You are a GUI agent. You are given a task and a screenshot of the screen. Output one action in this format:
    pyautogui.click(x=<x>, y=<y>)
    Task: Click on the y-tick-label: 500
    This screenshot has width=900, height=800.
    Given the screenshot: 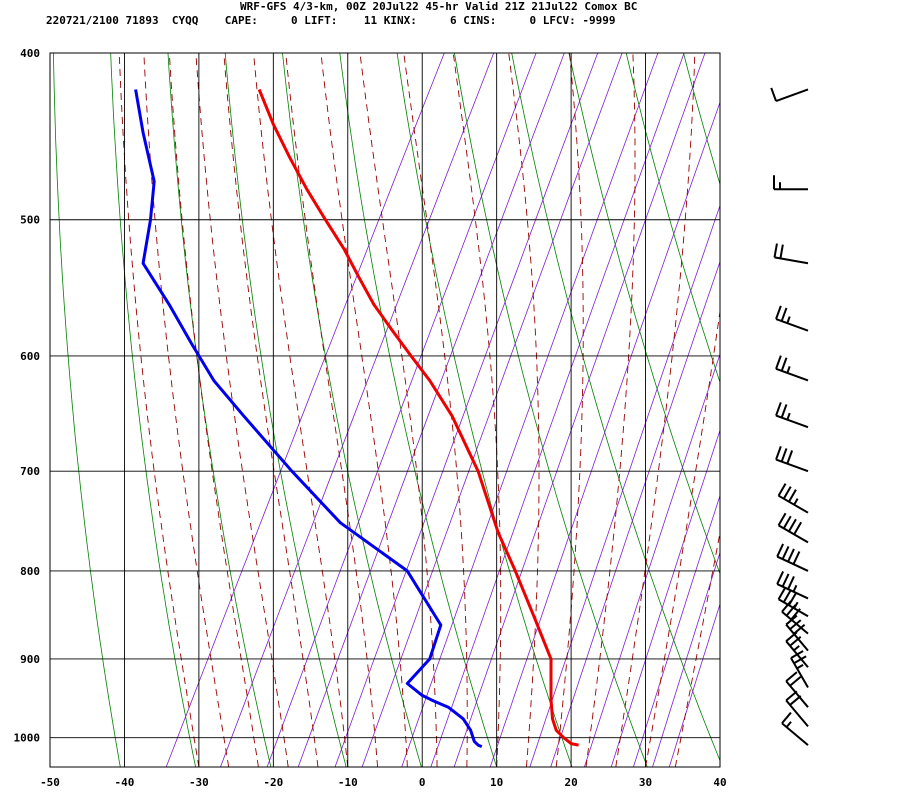 What is the action you would take?
    pyautogui.click(x=30, y=220)
    